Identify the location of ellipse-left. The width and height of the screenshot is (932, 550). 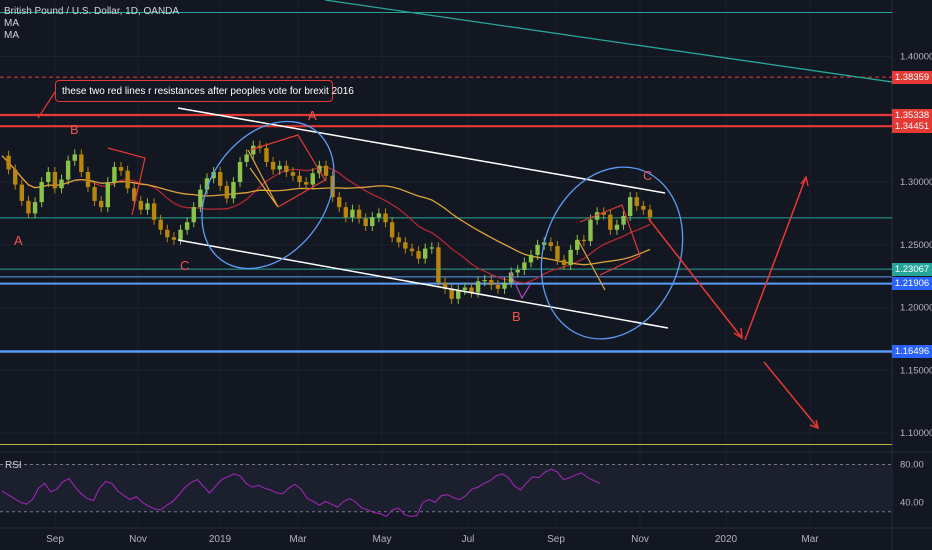
(268, 195).